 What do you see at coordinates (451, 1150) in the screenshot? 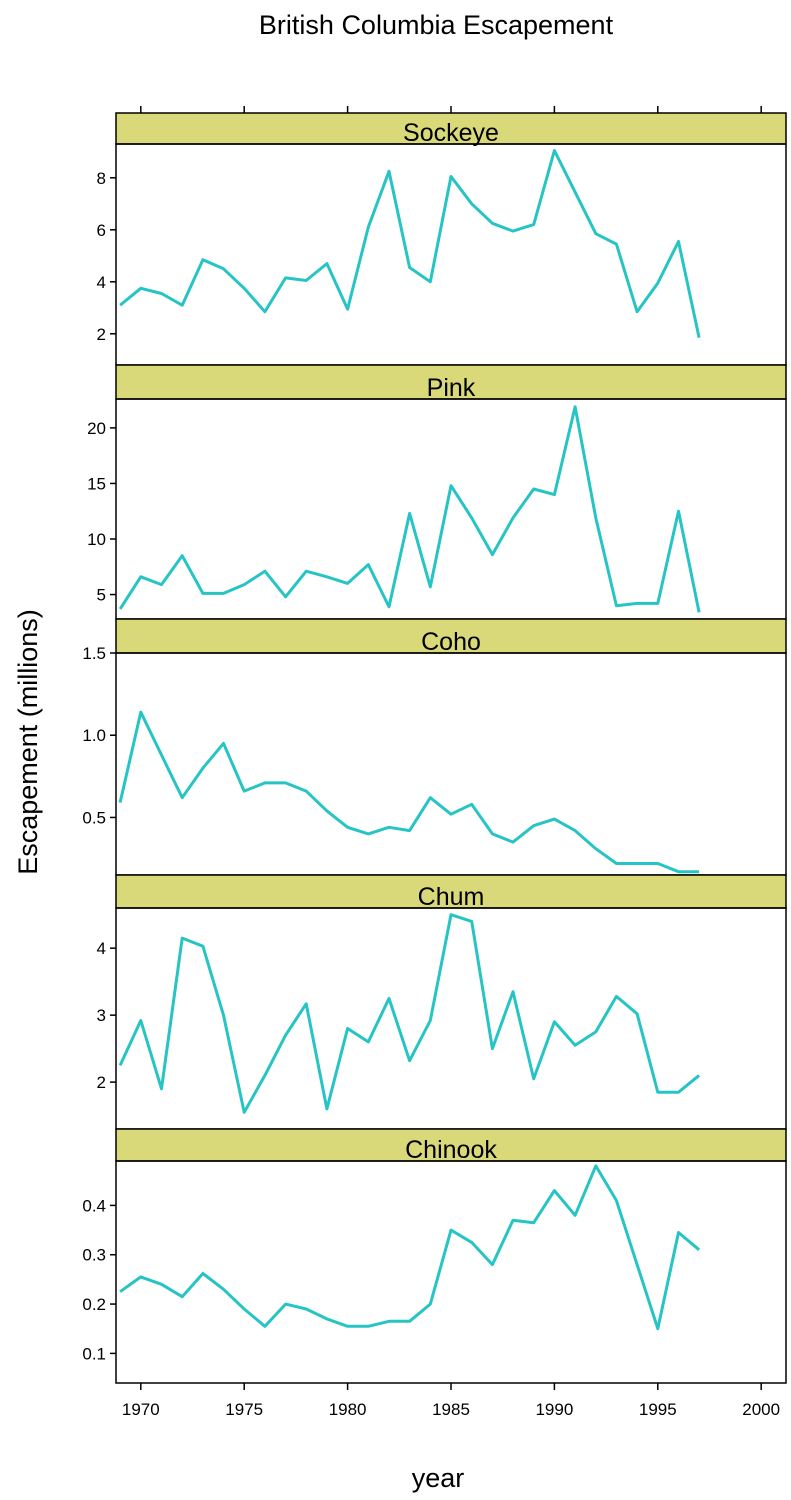
I see `strip-label-chinook: Chinook` at bounding box center [451, 1150].